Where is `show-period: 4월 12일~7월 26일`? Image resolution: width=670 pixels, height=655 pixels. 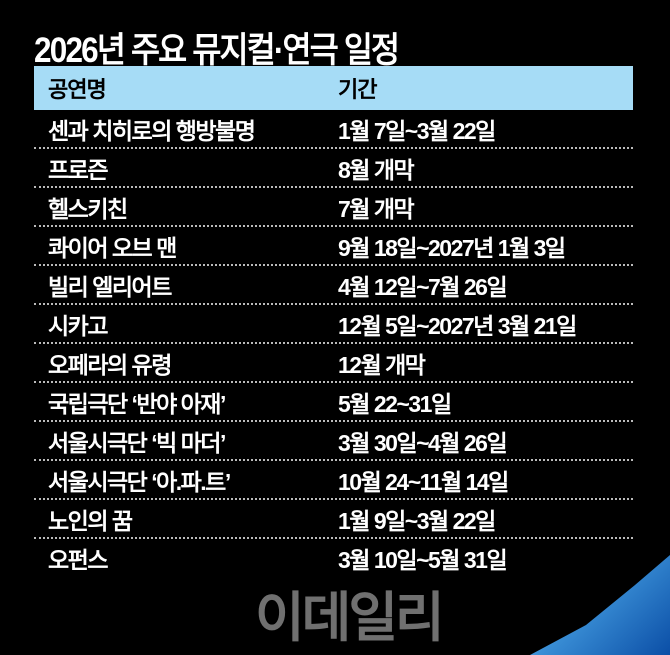 show-period: 4월 12일~7월 26일 is located at coordinates (423, 286).